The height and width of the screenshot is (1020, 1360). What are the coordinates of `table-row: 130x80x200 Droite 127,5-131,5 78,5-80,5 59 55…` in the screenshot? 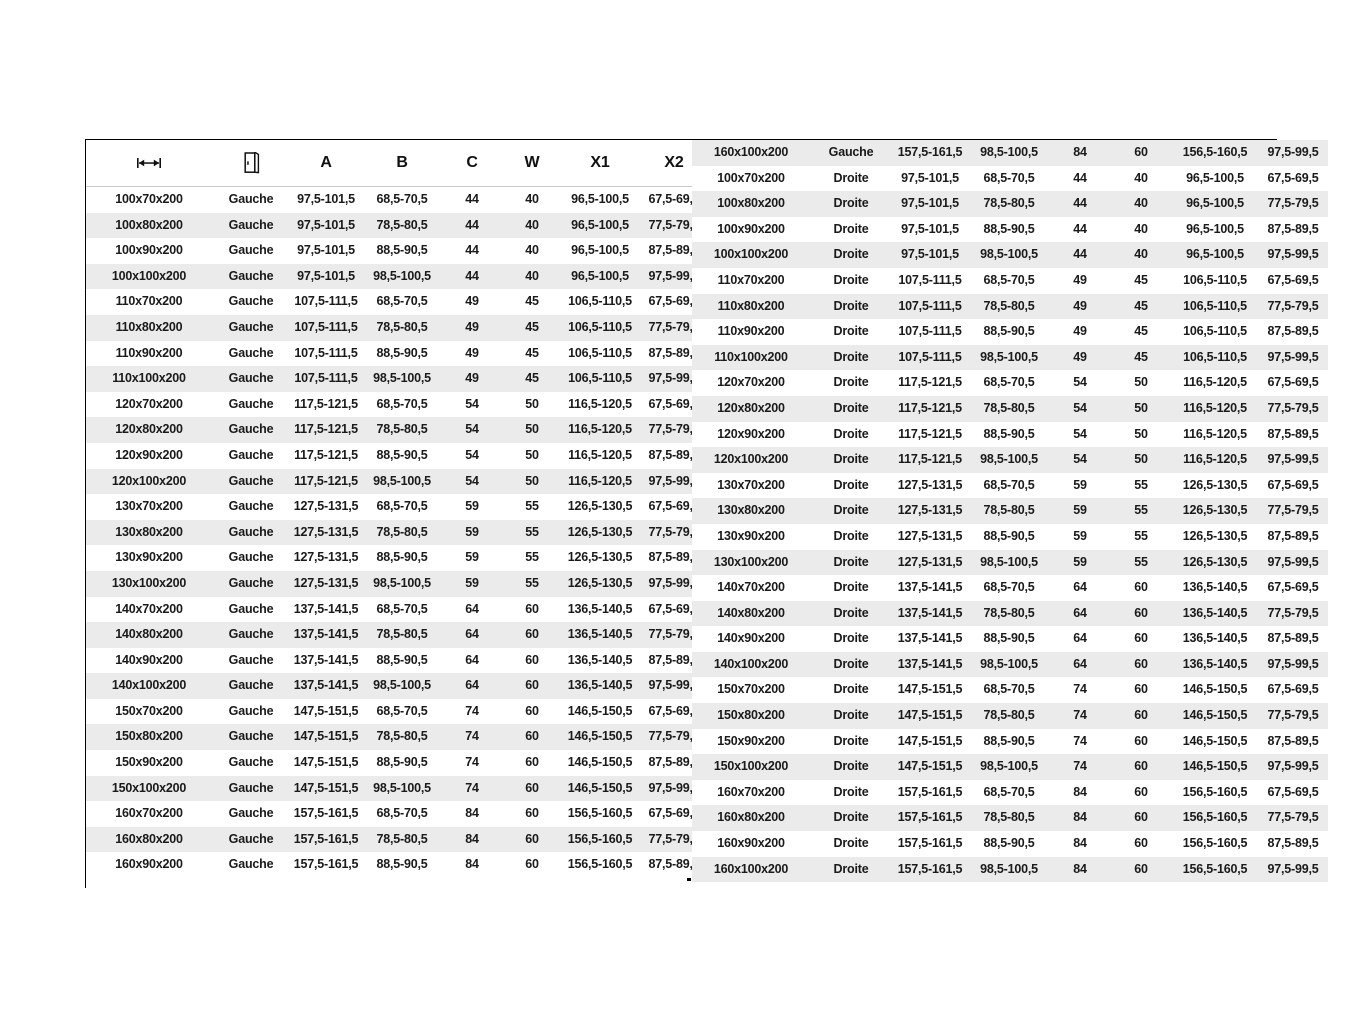 It's located at (1010, 511).